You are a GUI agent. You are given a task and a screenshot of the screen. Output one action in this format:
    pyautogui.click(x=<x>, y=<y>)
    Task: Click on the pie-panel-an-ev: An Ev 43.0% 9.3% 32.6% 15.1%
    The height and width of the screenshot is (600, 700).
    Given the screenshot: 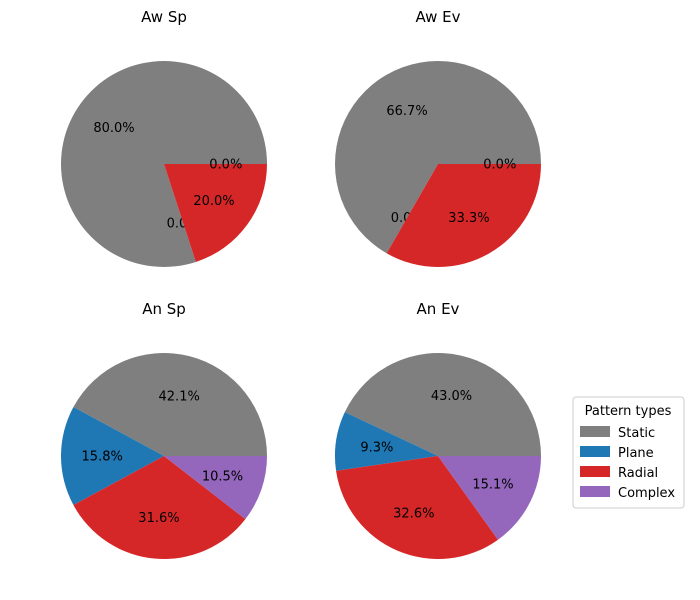 What is the action you would take?
    pyautogui.click(x=437, y=430)
    